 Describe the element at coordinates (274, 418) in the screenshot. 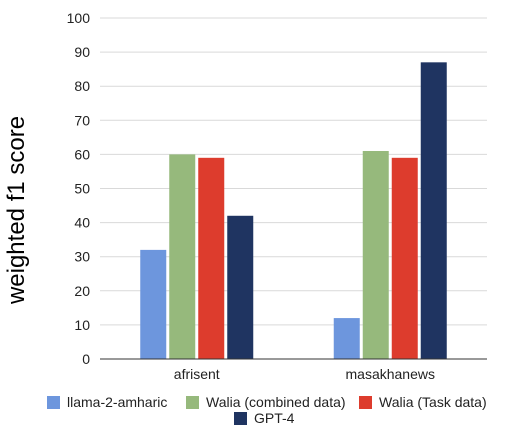

I see `legend-label: GPT-4` at that location.